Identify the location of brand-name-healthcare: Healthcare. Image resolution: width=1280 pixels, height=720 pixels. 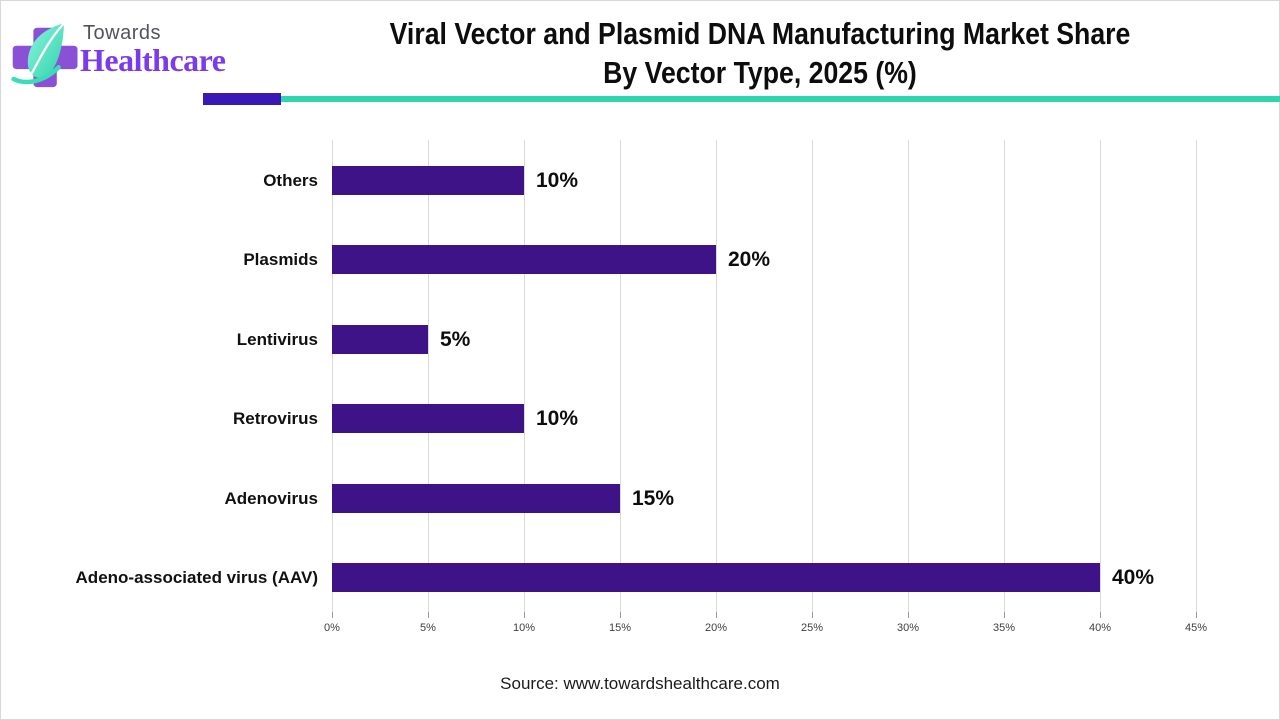
(153, 60).